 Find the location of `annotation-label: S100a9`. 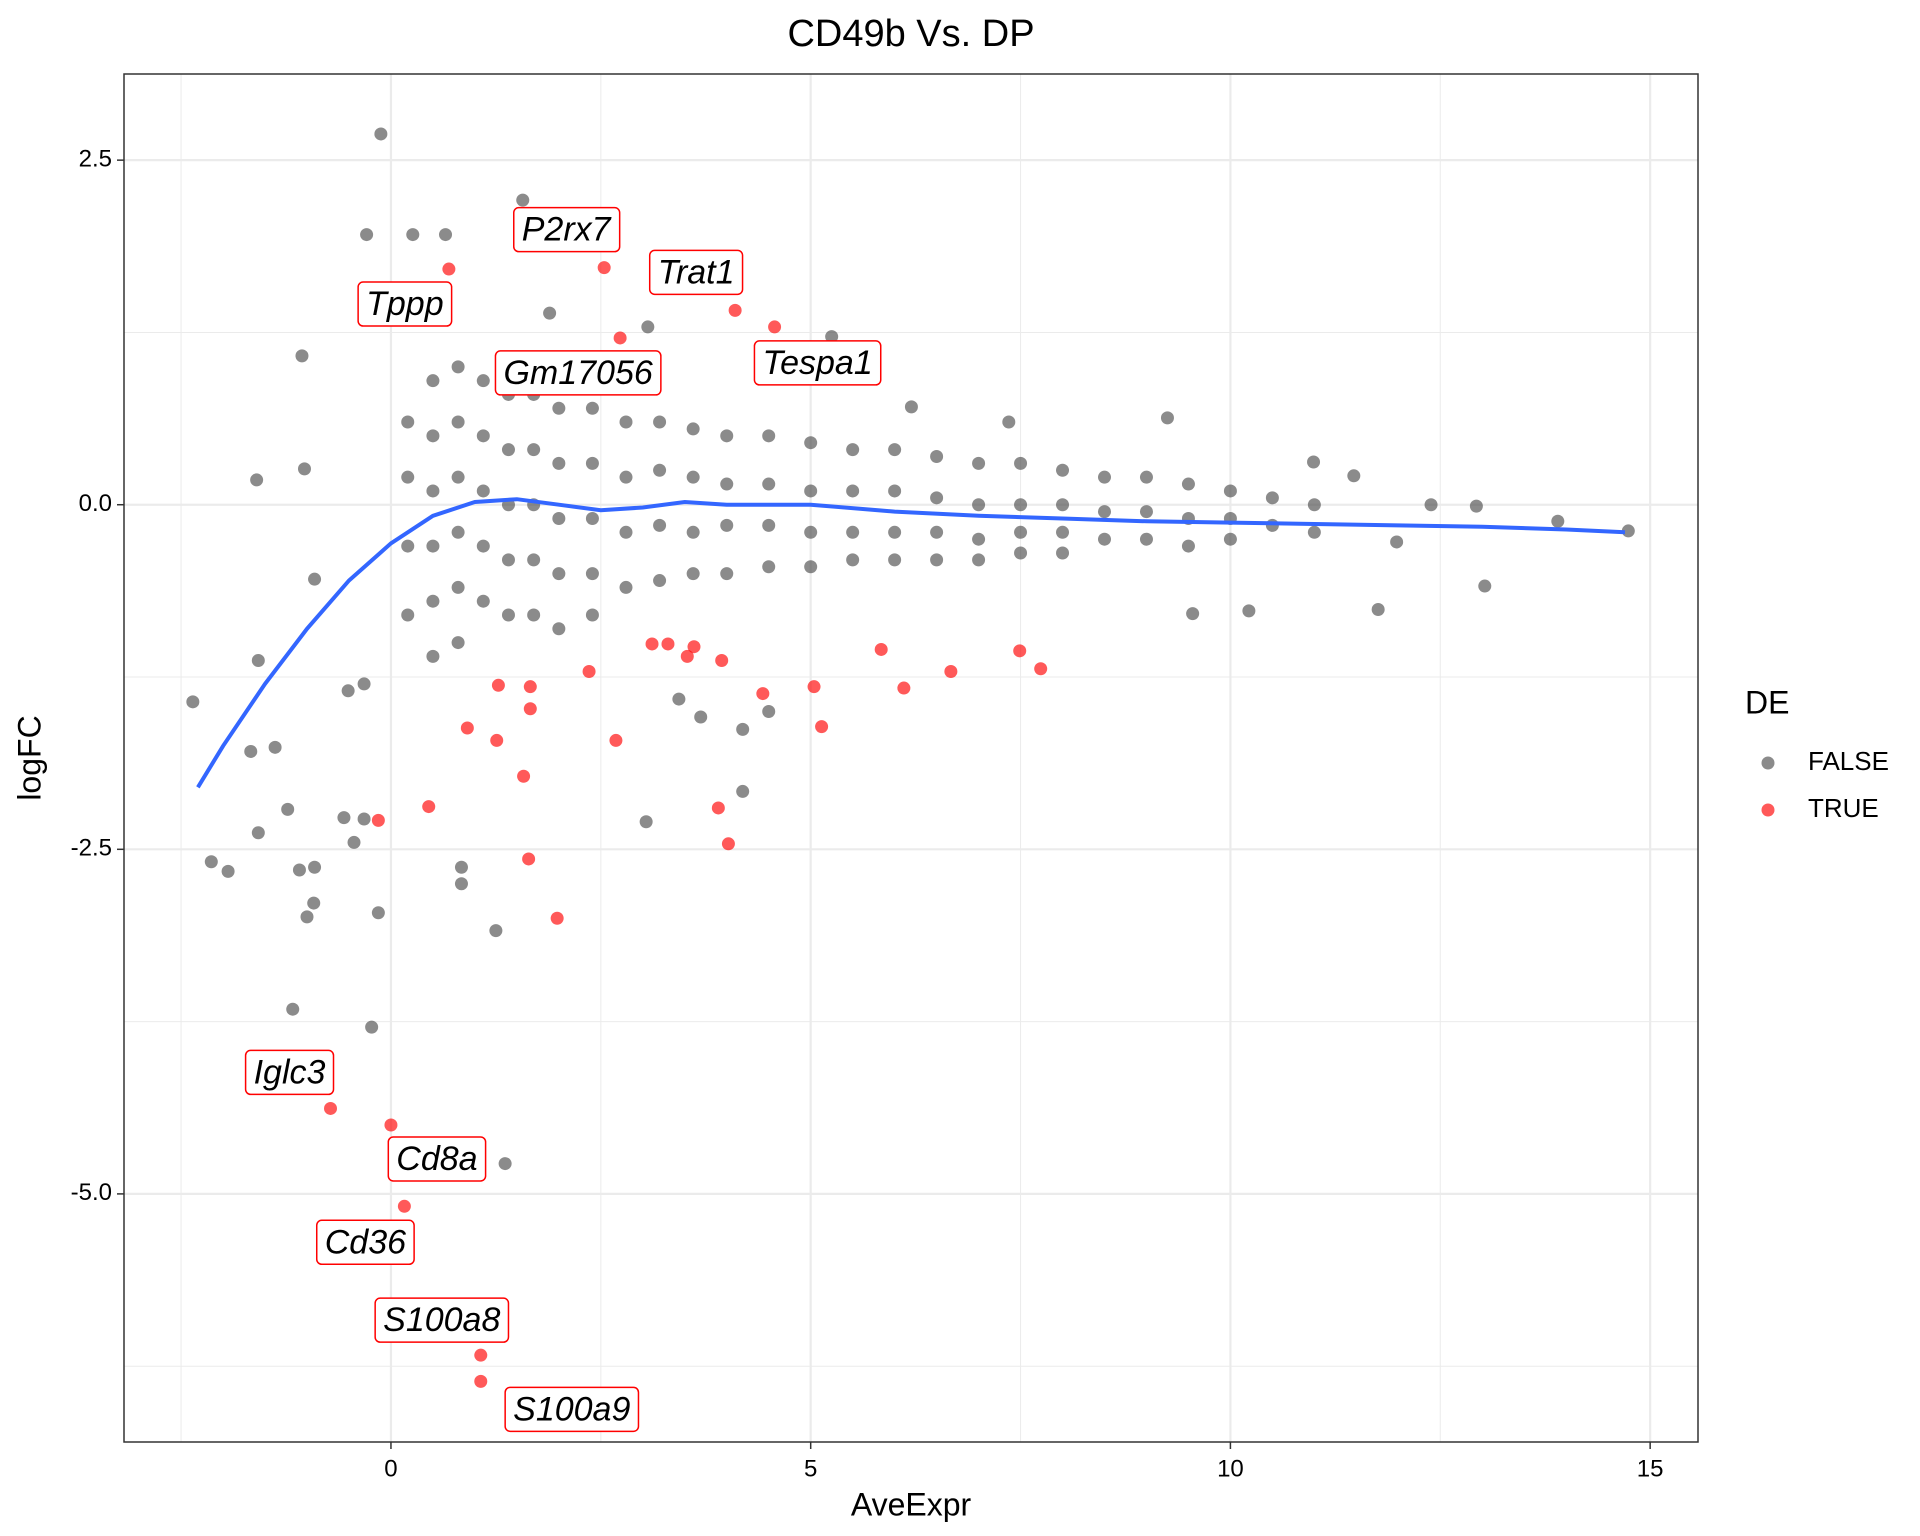

annotation-label: S100a9 is located at coordinates (571, 1409).